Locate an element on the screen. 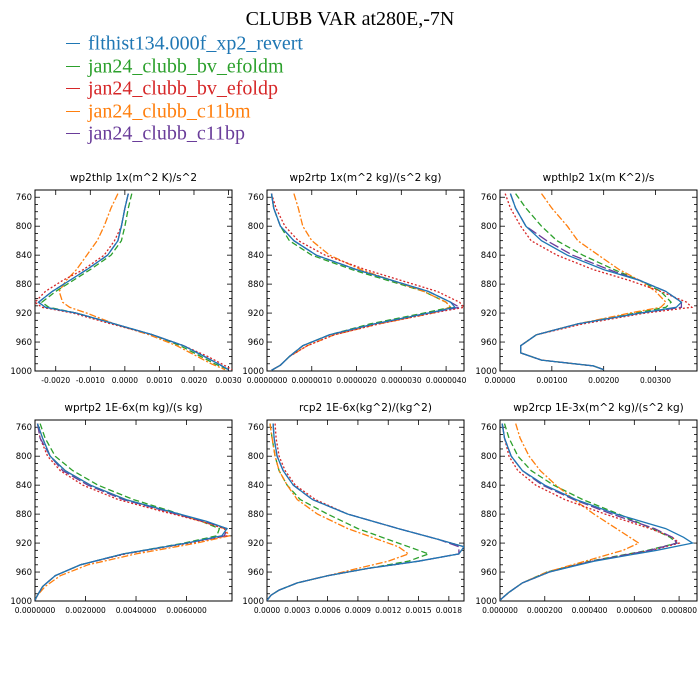 The width and height of the screenshot is (700, 700). x-tick-label: 0.0040000 is located at coordinates (136, 610).